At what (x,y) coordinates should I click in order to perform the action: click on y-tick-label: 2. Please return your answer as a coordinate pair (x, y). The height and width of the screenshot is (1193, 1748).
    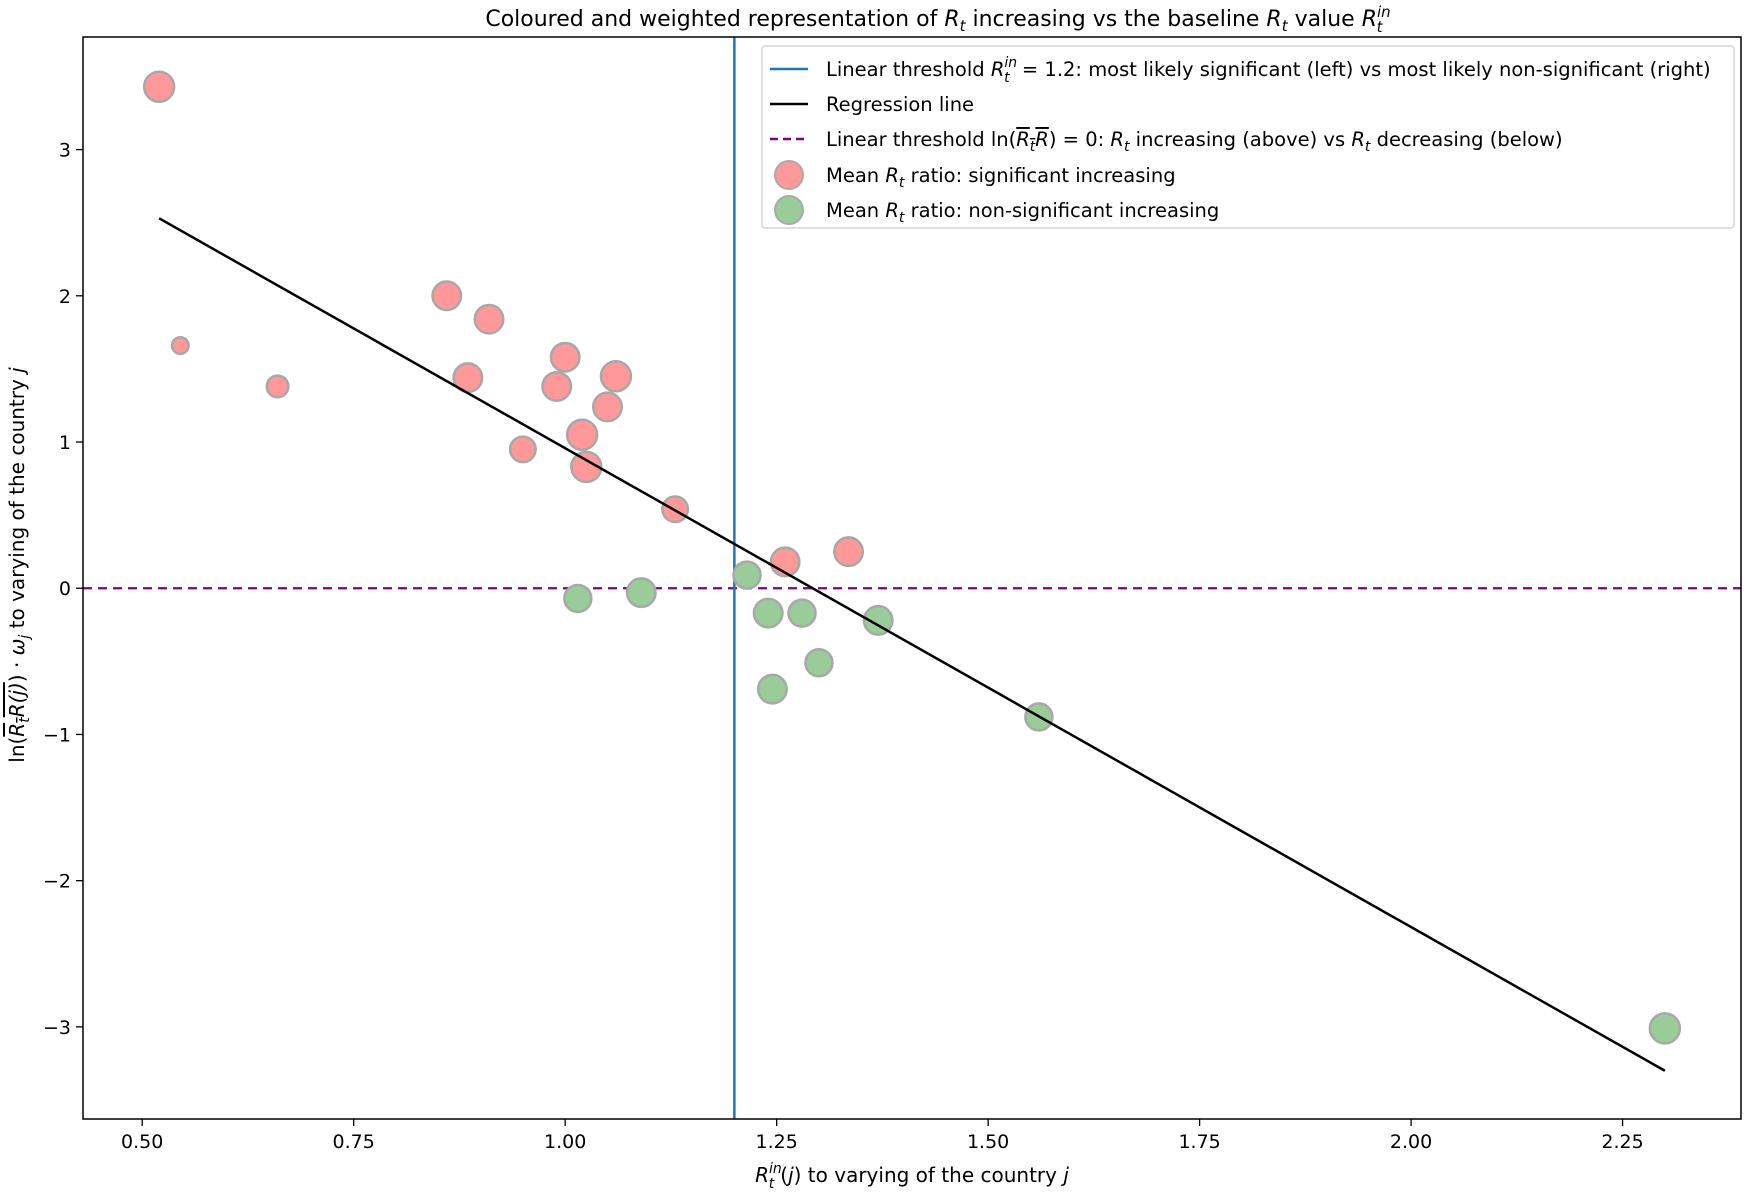
    Looking at the image, I should click on (65, 297).